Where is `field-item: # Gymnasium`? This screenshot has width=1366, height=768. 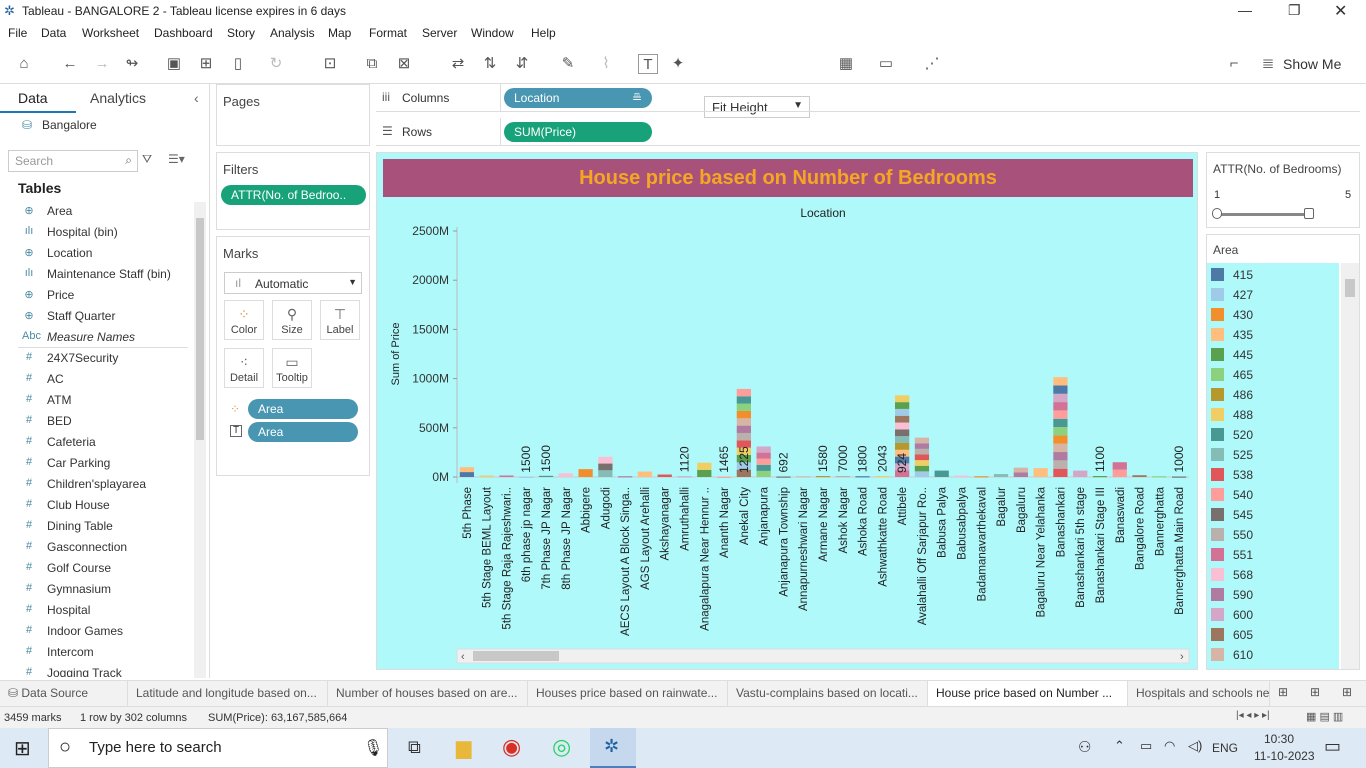 field-item: # Gymnasium is located at coordinates (95, 589).